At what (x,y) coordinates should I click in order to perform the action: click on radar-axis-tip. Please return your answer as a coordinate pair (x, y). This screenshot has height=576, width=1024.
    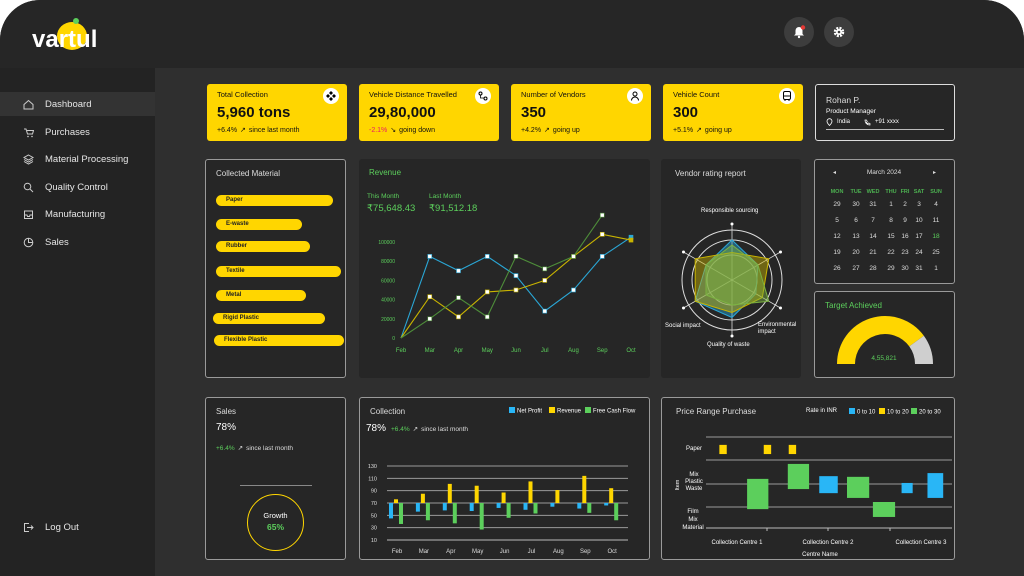
    Looking at the image, I should click on (684, 308).